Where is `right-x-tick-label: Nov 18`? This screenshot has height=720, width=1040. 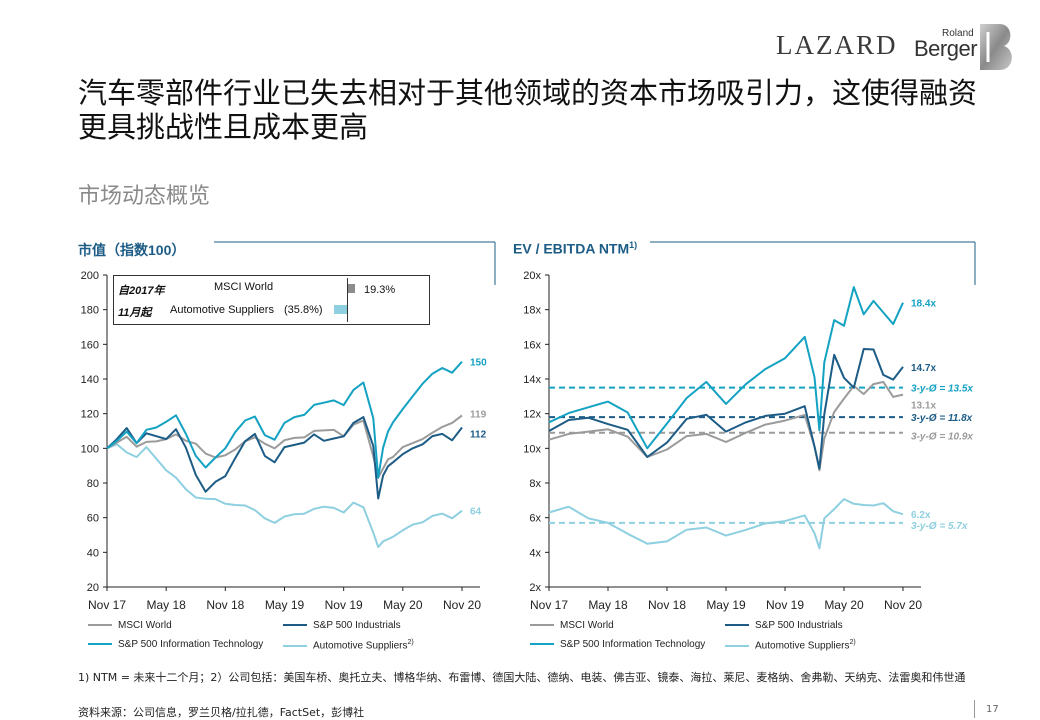
right-x-tick-label: Nov 18 is located at coordinates (667, 605).